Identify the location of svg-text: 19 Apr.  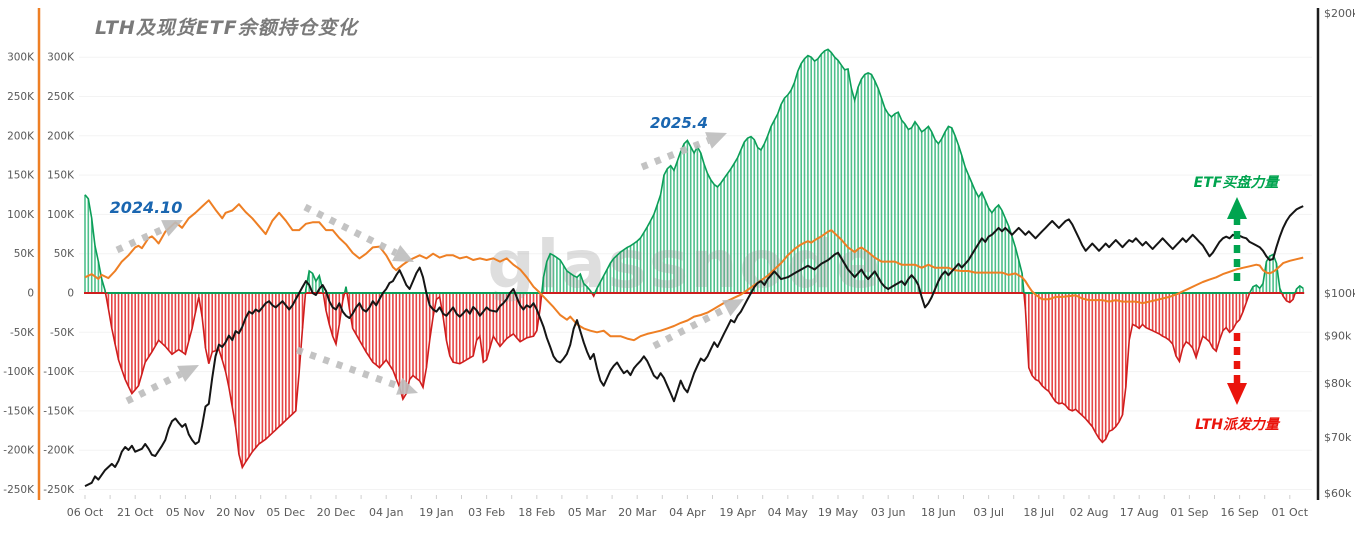
(737, 512).